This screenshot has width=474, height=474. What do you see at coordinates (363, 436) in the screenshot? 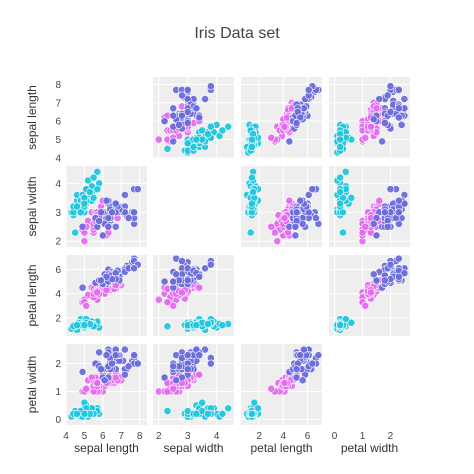
I see `x-tick-label: 1` at bounding box center [363, 436].